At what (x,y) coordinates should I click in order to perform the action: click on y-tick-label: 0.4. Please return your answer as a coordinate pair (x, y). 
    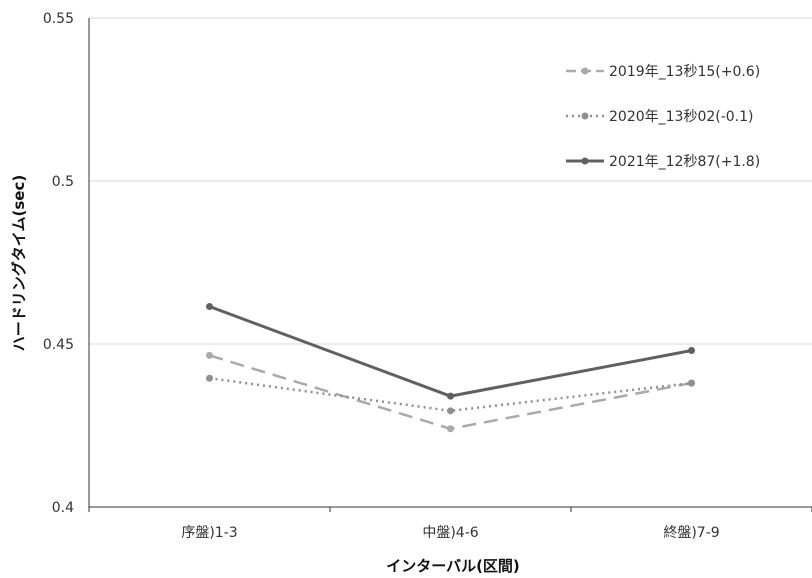
    Looking at the image, I should click on (63, 508).